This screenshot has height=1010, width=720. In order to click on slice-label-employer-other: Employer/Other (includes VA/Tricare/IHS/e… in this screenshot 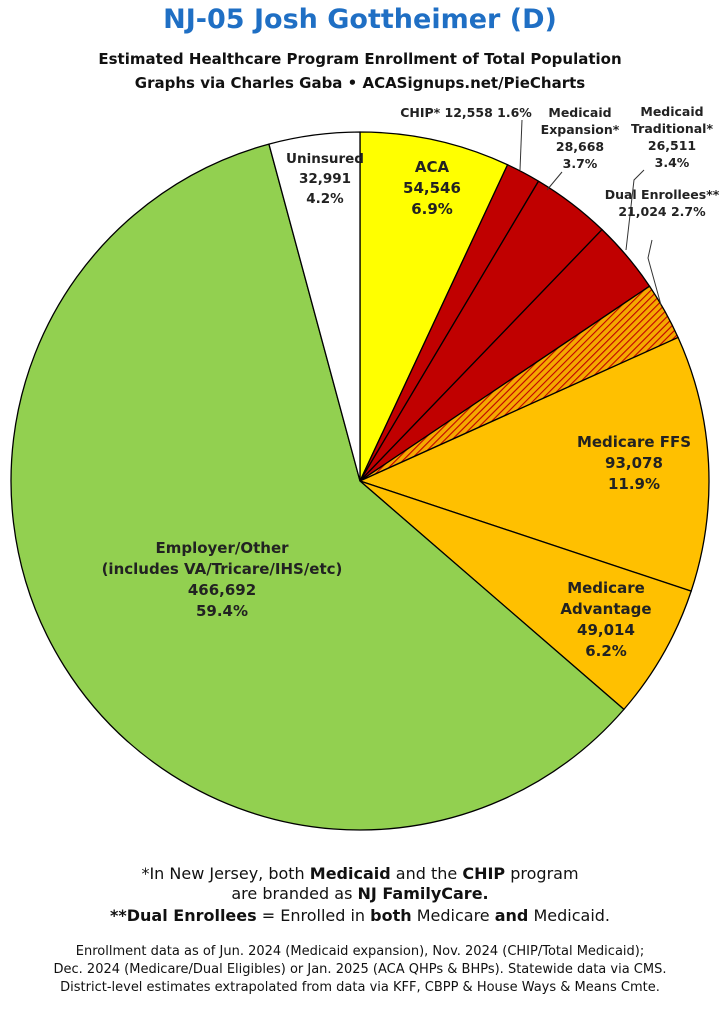, I will do `click(222, 579)`.